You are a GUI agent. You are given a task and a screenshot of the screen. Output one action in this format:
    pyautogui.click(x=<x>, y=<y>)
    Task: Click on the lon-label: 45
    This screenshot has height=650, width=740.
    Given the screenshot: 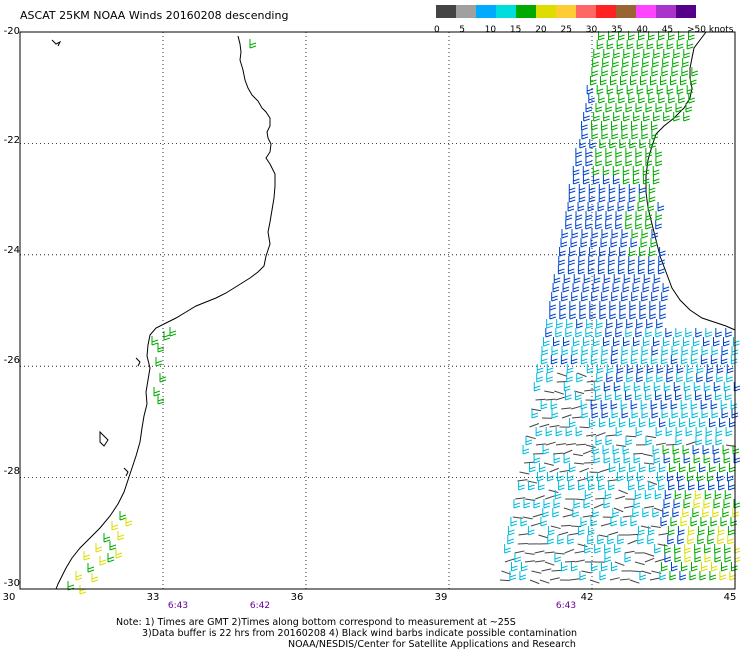 What is the action you would take?
    pyautogui.click(x=730, y=597)
    